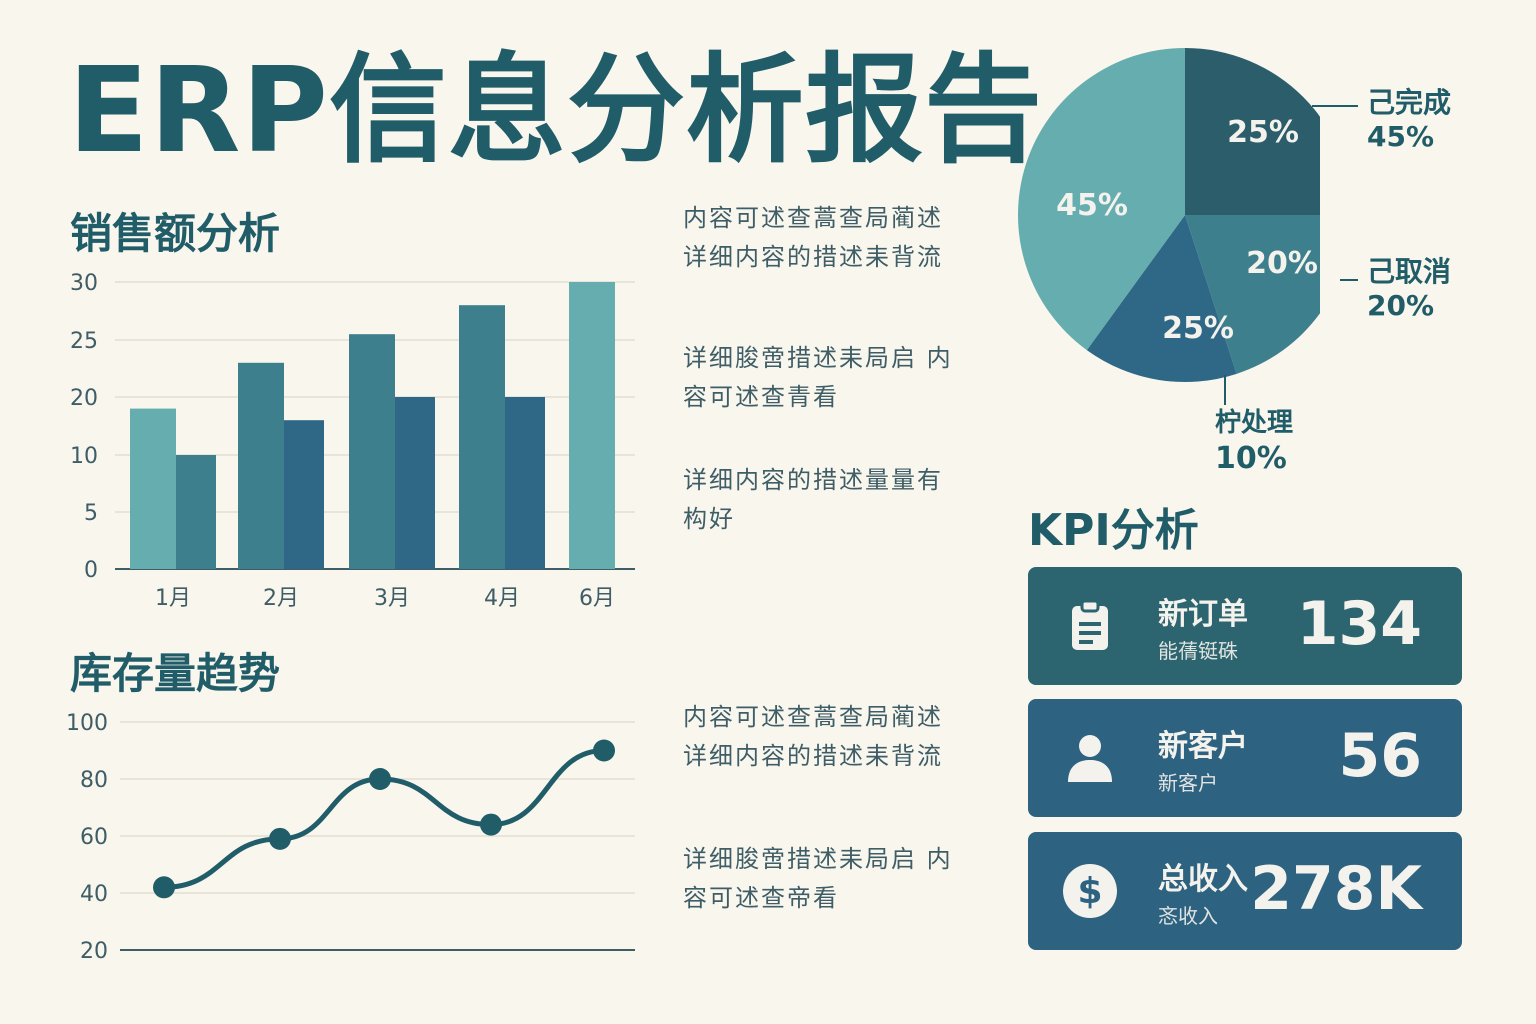 The image size is (1536, 1024). Describe the element at coordinates (1113, 530) in the screenshot. I see `kpi-section-title: KPI分析` at that location.